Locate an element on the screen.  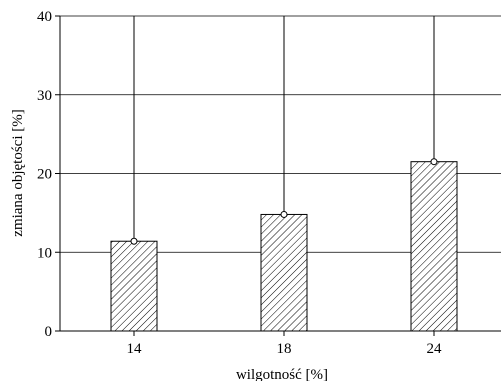
y-tick-label: 0 is located at coordinates (49, 332).